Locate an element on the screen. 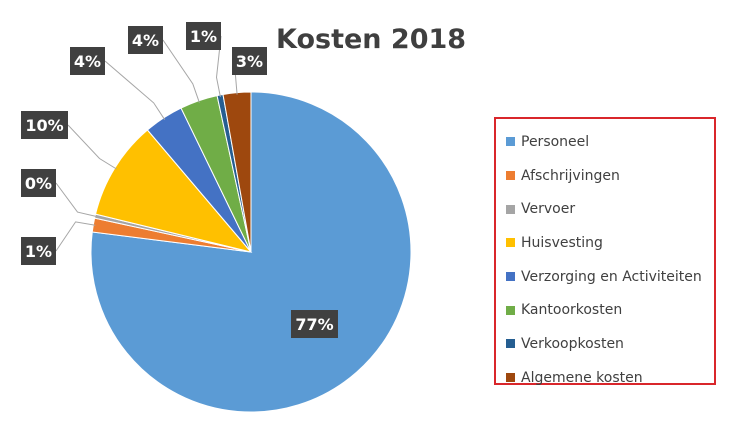 Image resolution: width=745 pixels, height=433 pixels. legend-label: Algemene kosten is located at coordinates (582, 377).